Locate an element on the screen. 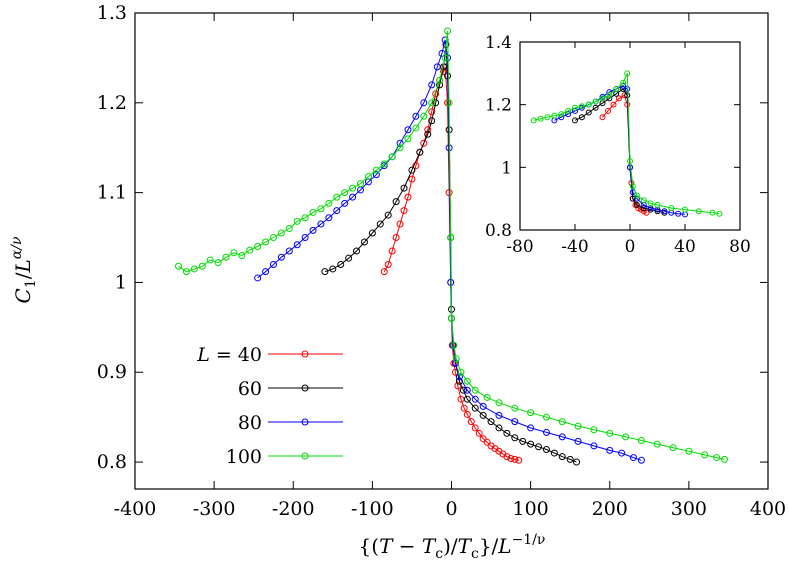  x-tick-label: -100 is located at coordinates (372, 509).